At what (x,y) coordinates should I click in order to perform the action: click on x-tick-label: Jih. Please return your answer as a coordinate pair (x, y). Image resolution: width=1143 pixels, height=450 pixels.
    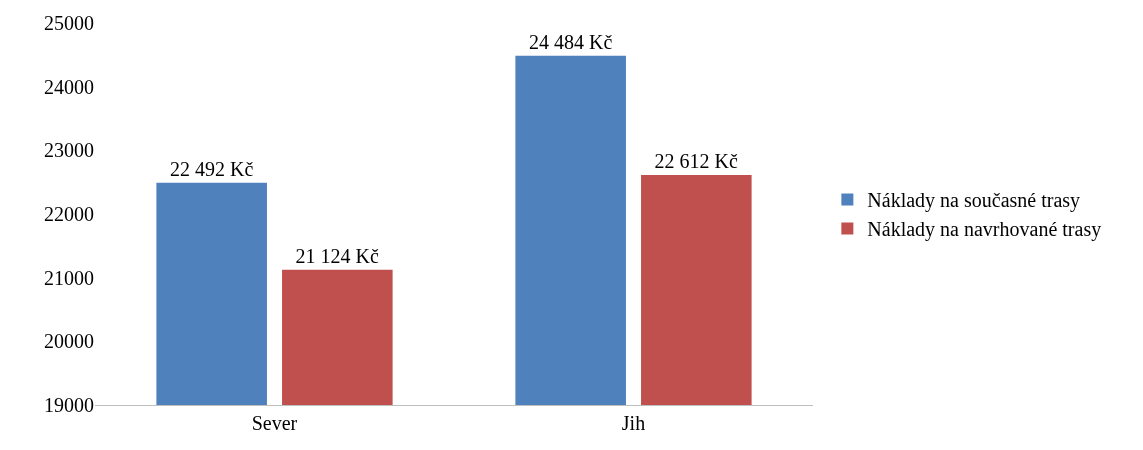
    Looking at the image, I should click on (633, 423).